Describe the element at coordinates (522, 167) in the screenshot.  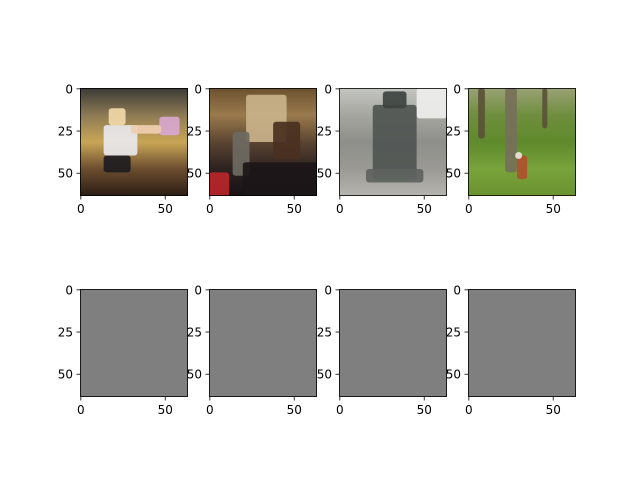
I see `image-region-red-object` at that location.